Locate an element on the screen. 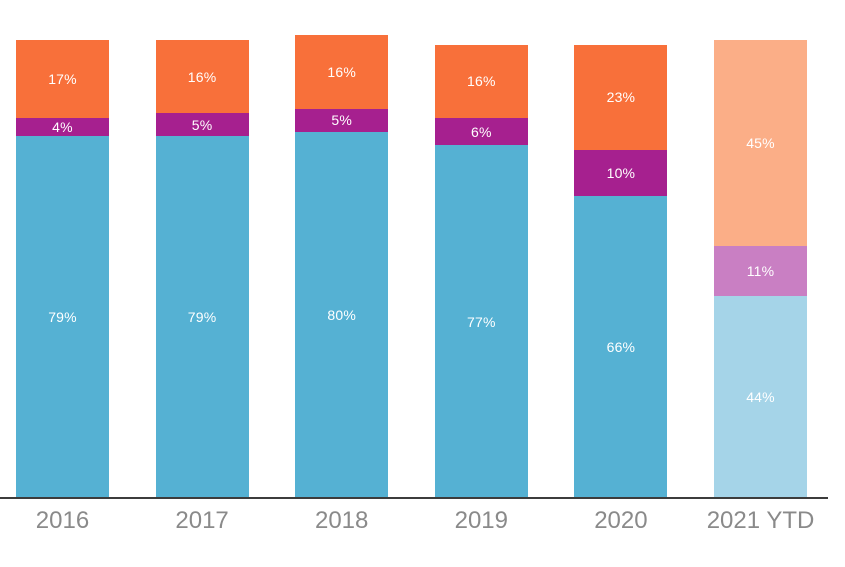  bar-2019: 16% 6% 77% is located at coordinates (481, 271).